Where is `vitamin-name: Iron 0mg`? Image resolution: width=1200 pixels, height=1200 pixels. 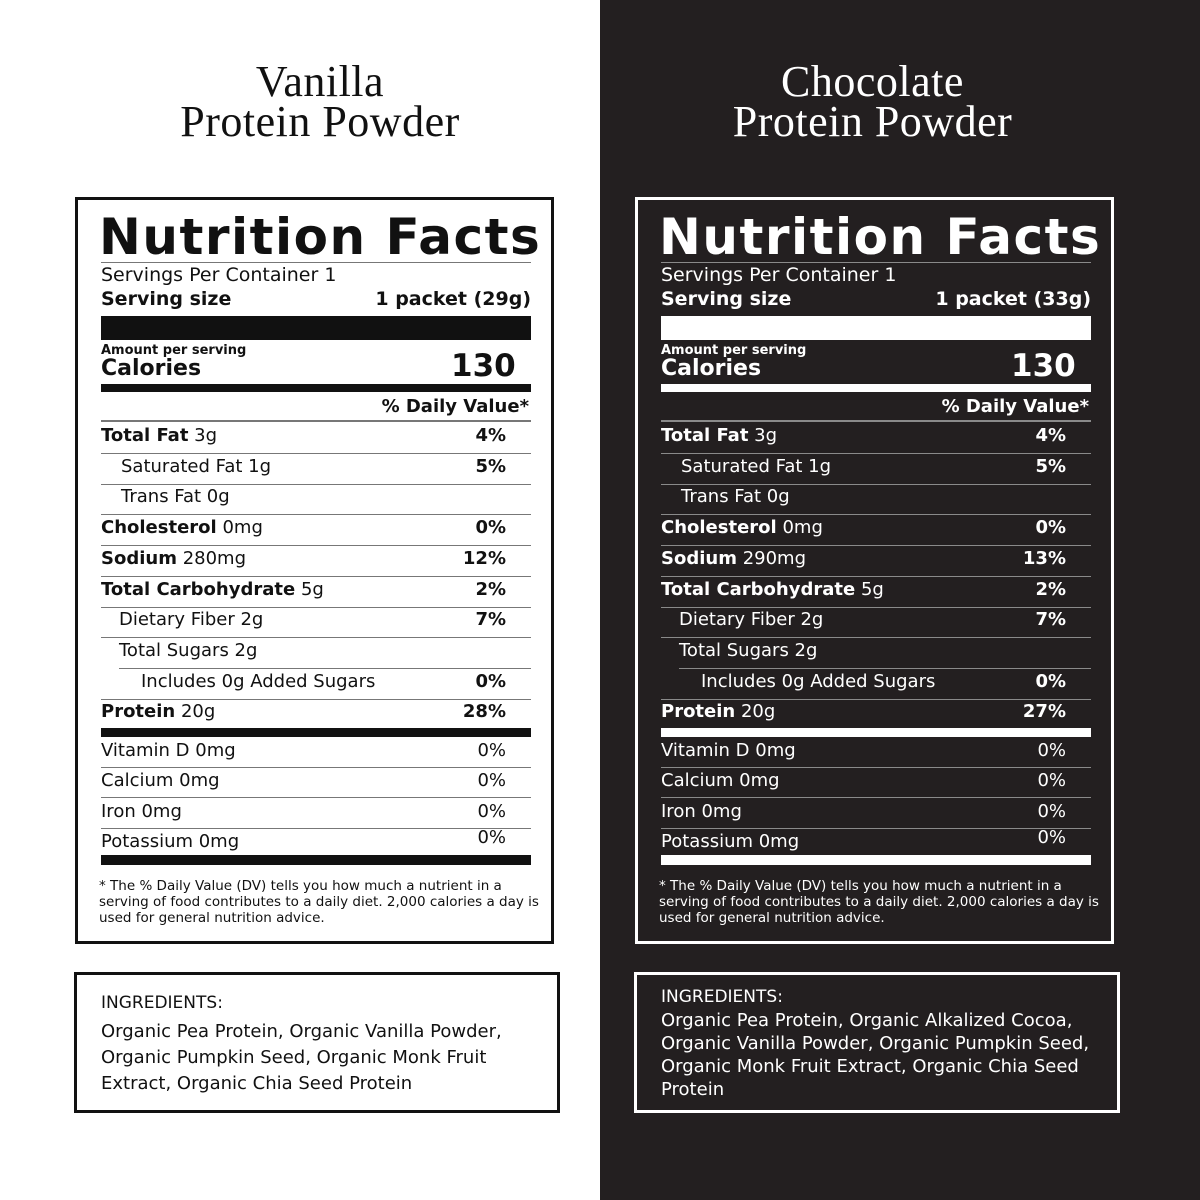
vitamin-name: Iron 0mg is located at coordinates (701, 811).